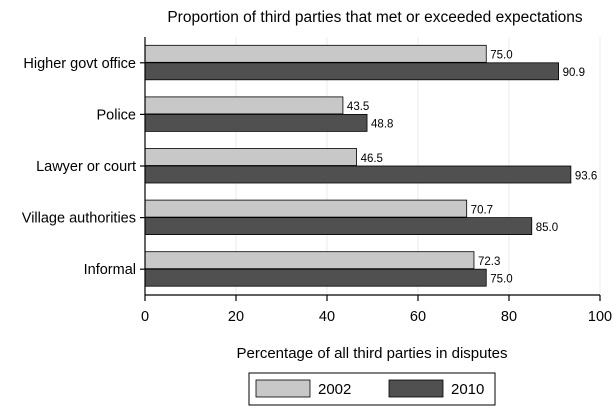 This screenshot has width=616, height=408. What do you see at coordinates (334, 389) in the screenshot?
I see `legend-label: 2002` at bounding box center [334, 389].